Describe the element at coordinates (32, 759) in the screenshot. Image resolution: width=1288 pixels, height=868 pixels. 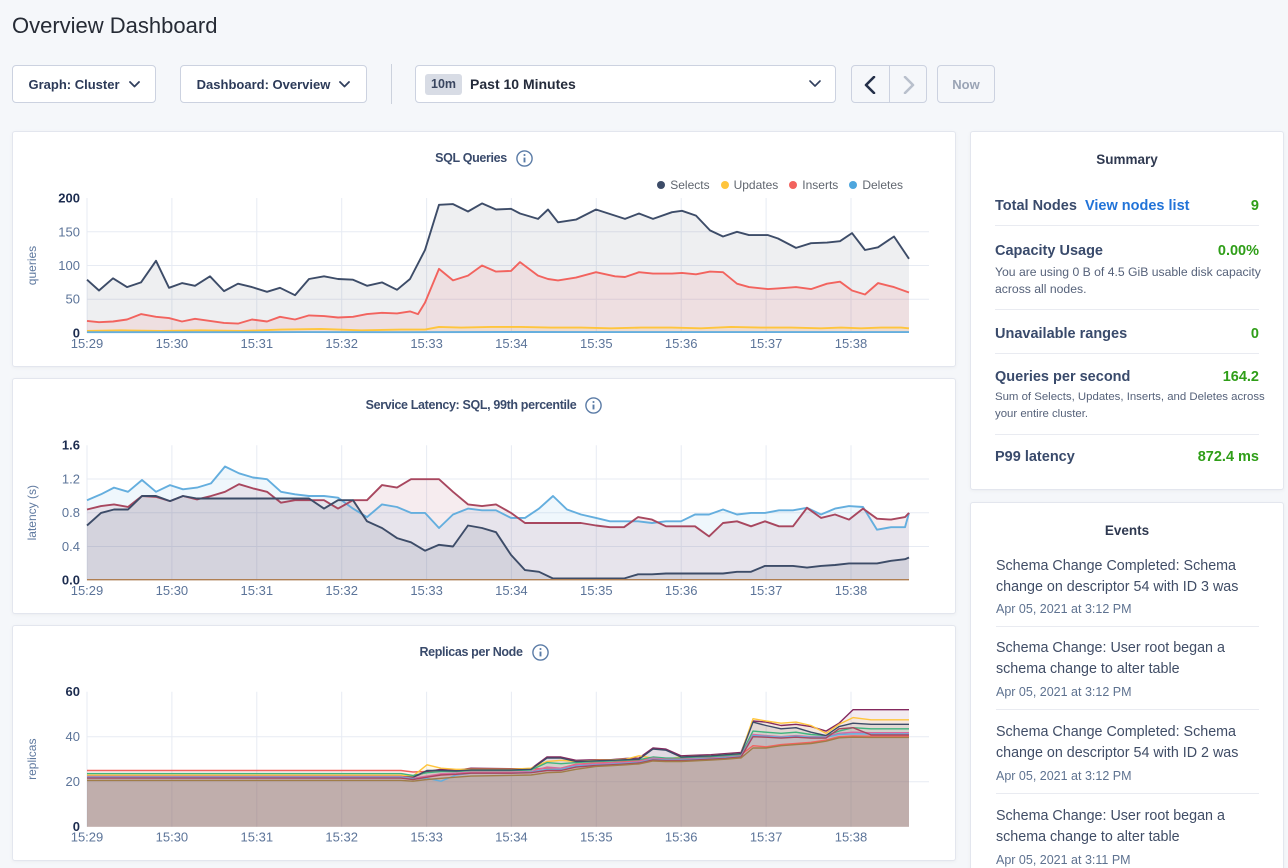
I see `svg-text: replicas` at that location.